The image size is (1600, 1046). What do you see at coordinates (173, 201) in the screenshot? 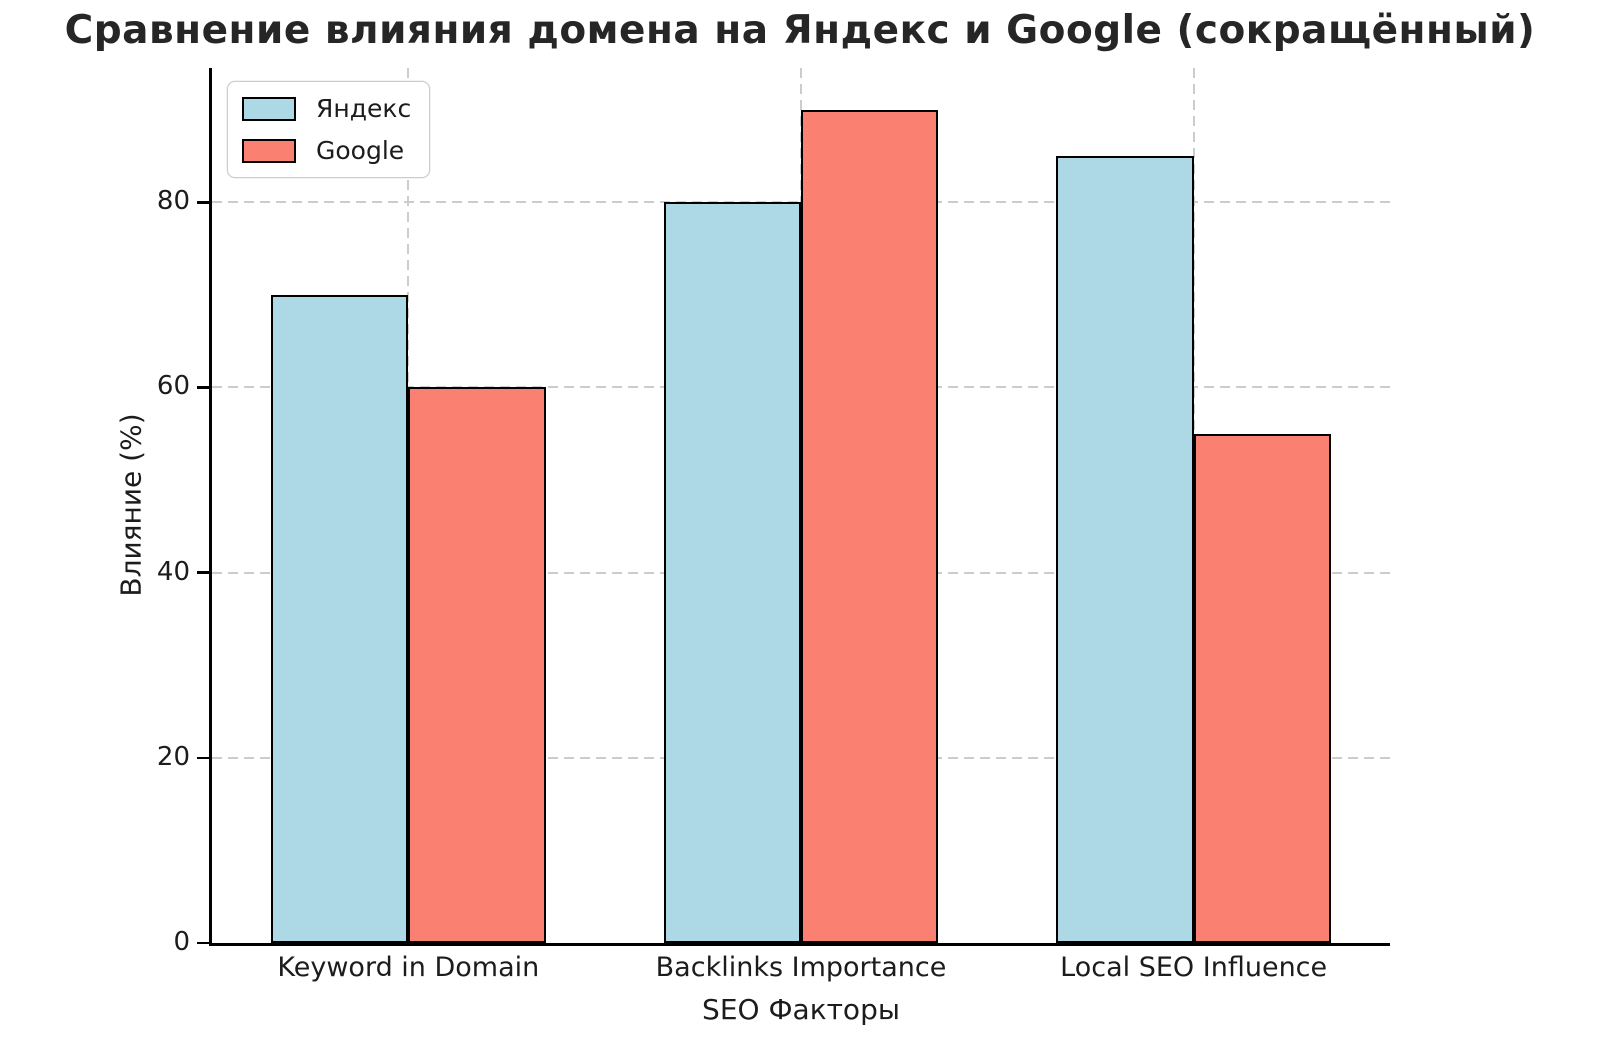
I see `ytick-label-80: 80` at bounding box center [173, 201].